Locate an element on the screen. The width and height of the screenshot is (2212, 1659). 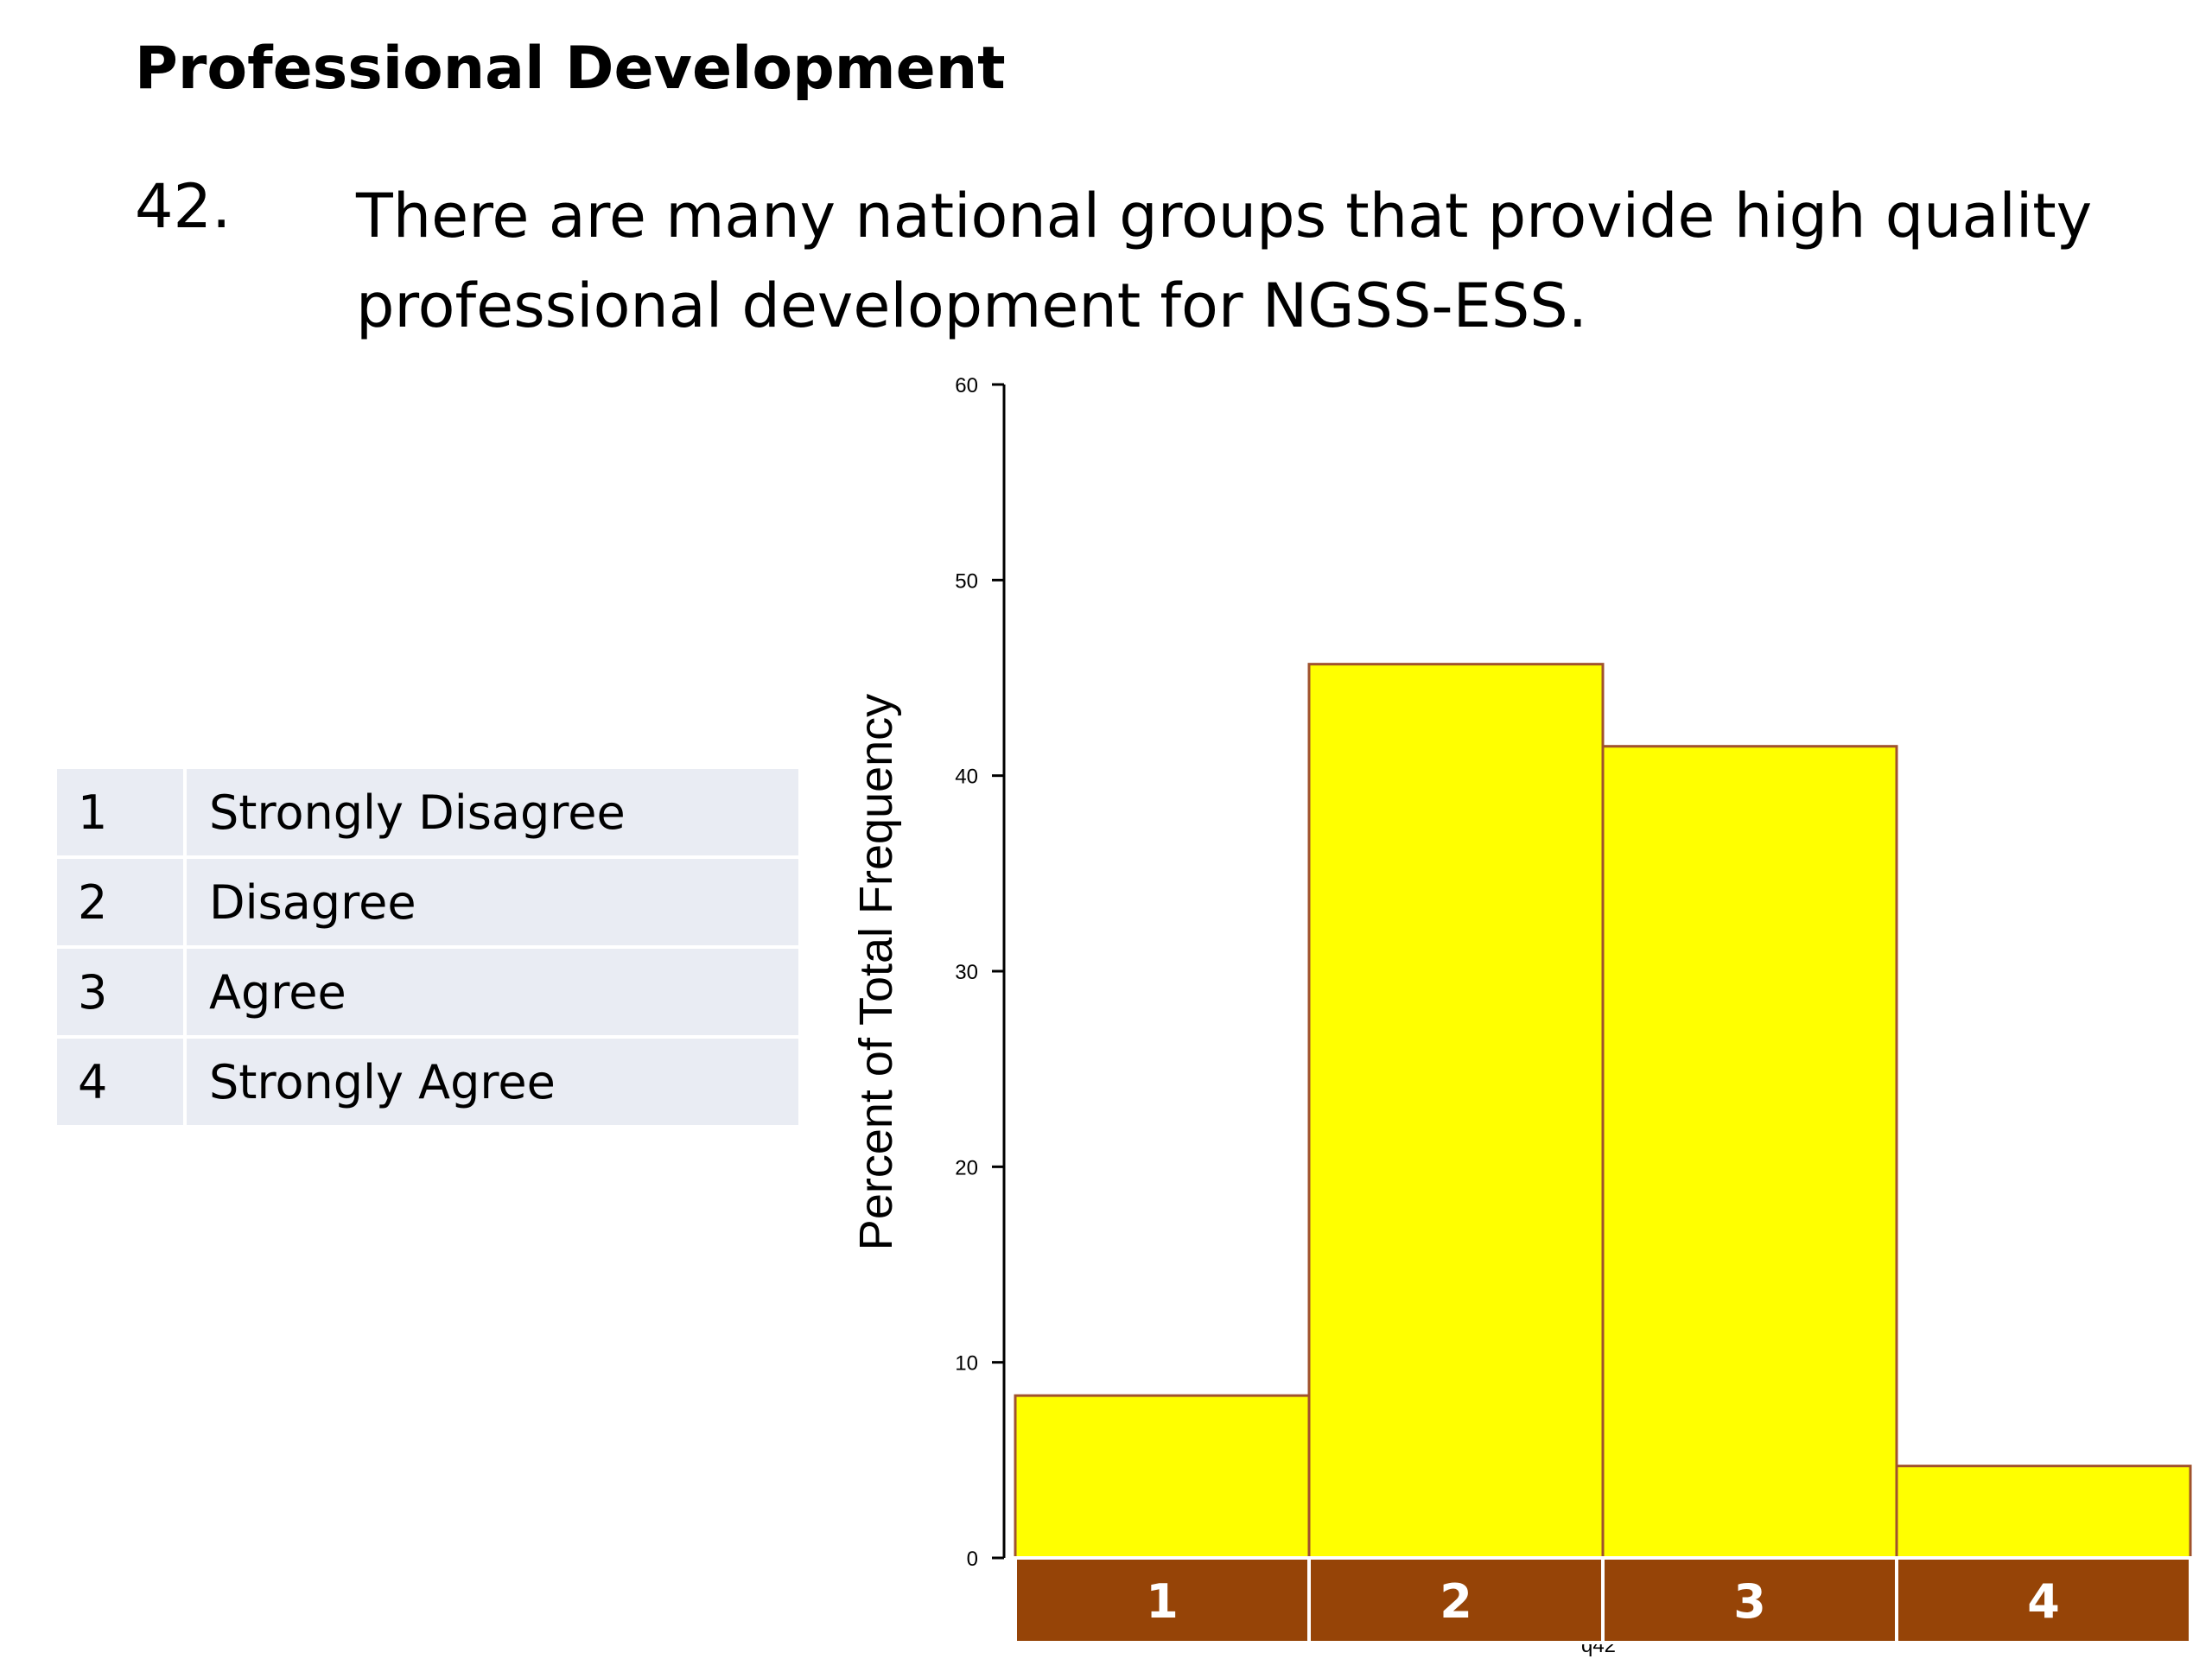
y-tick-label: 0 is located at coordinates (972, 1559).